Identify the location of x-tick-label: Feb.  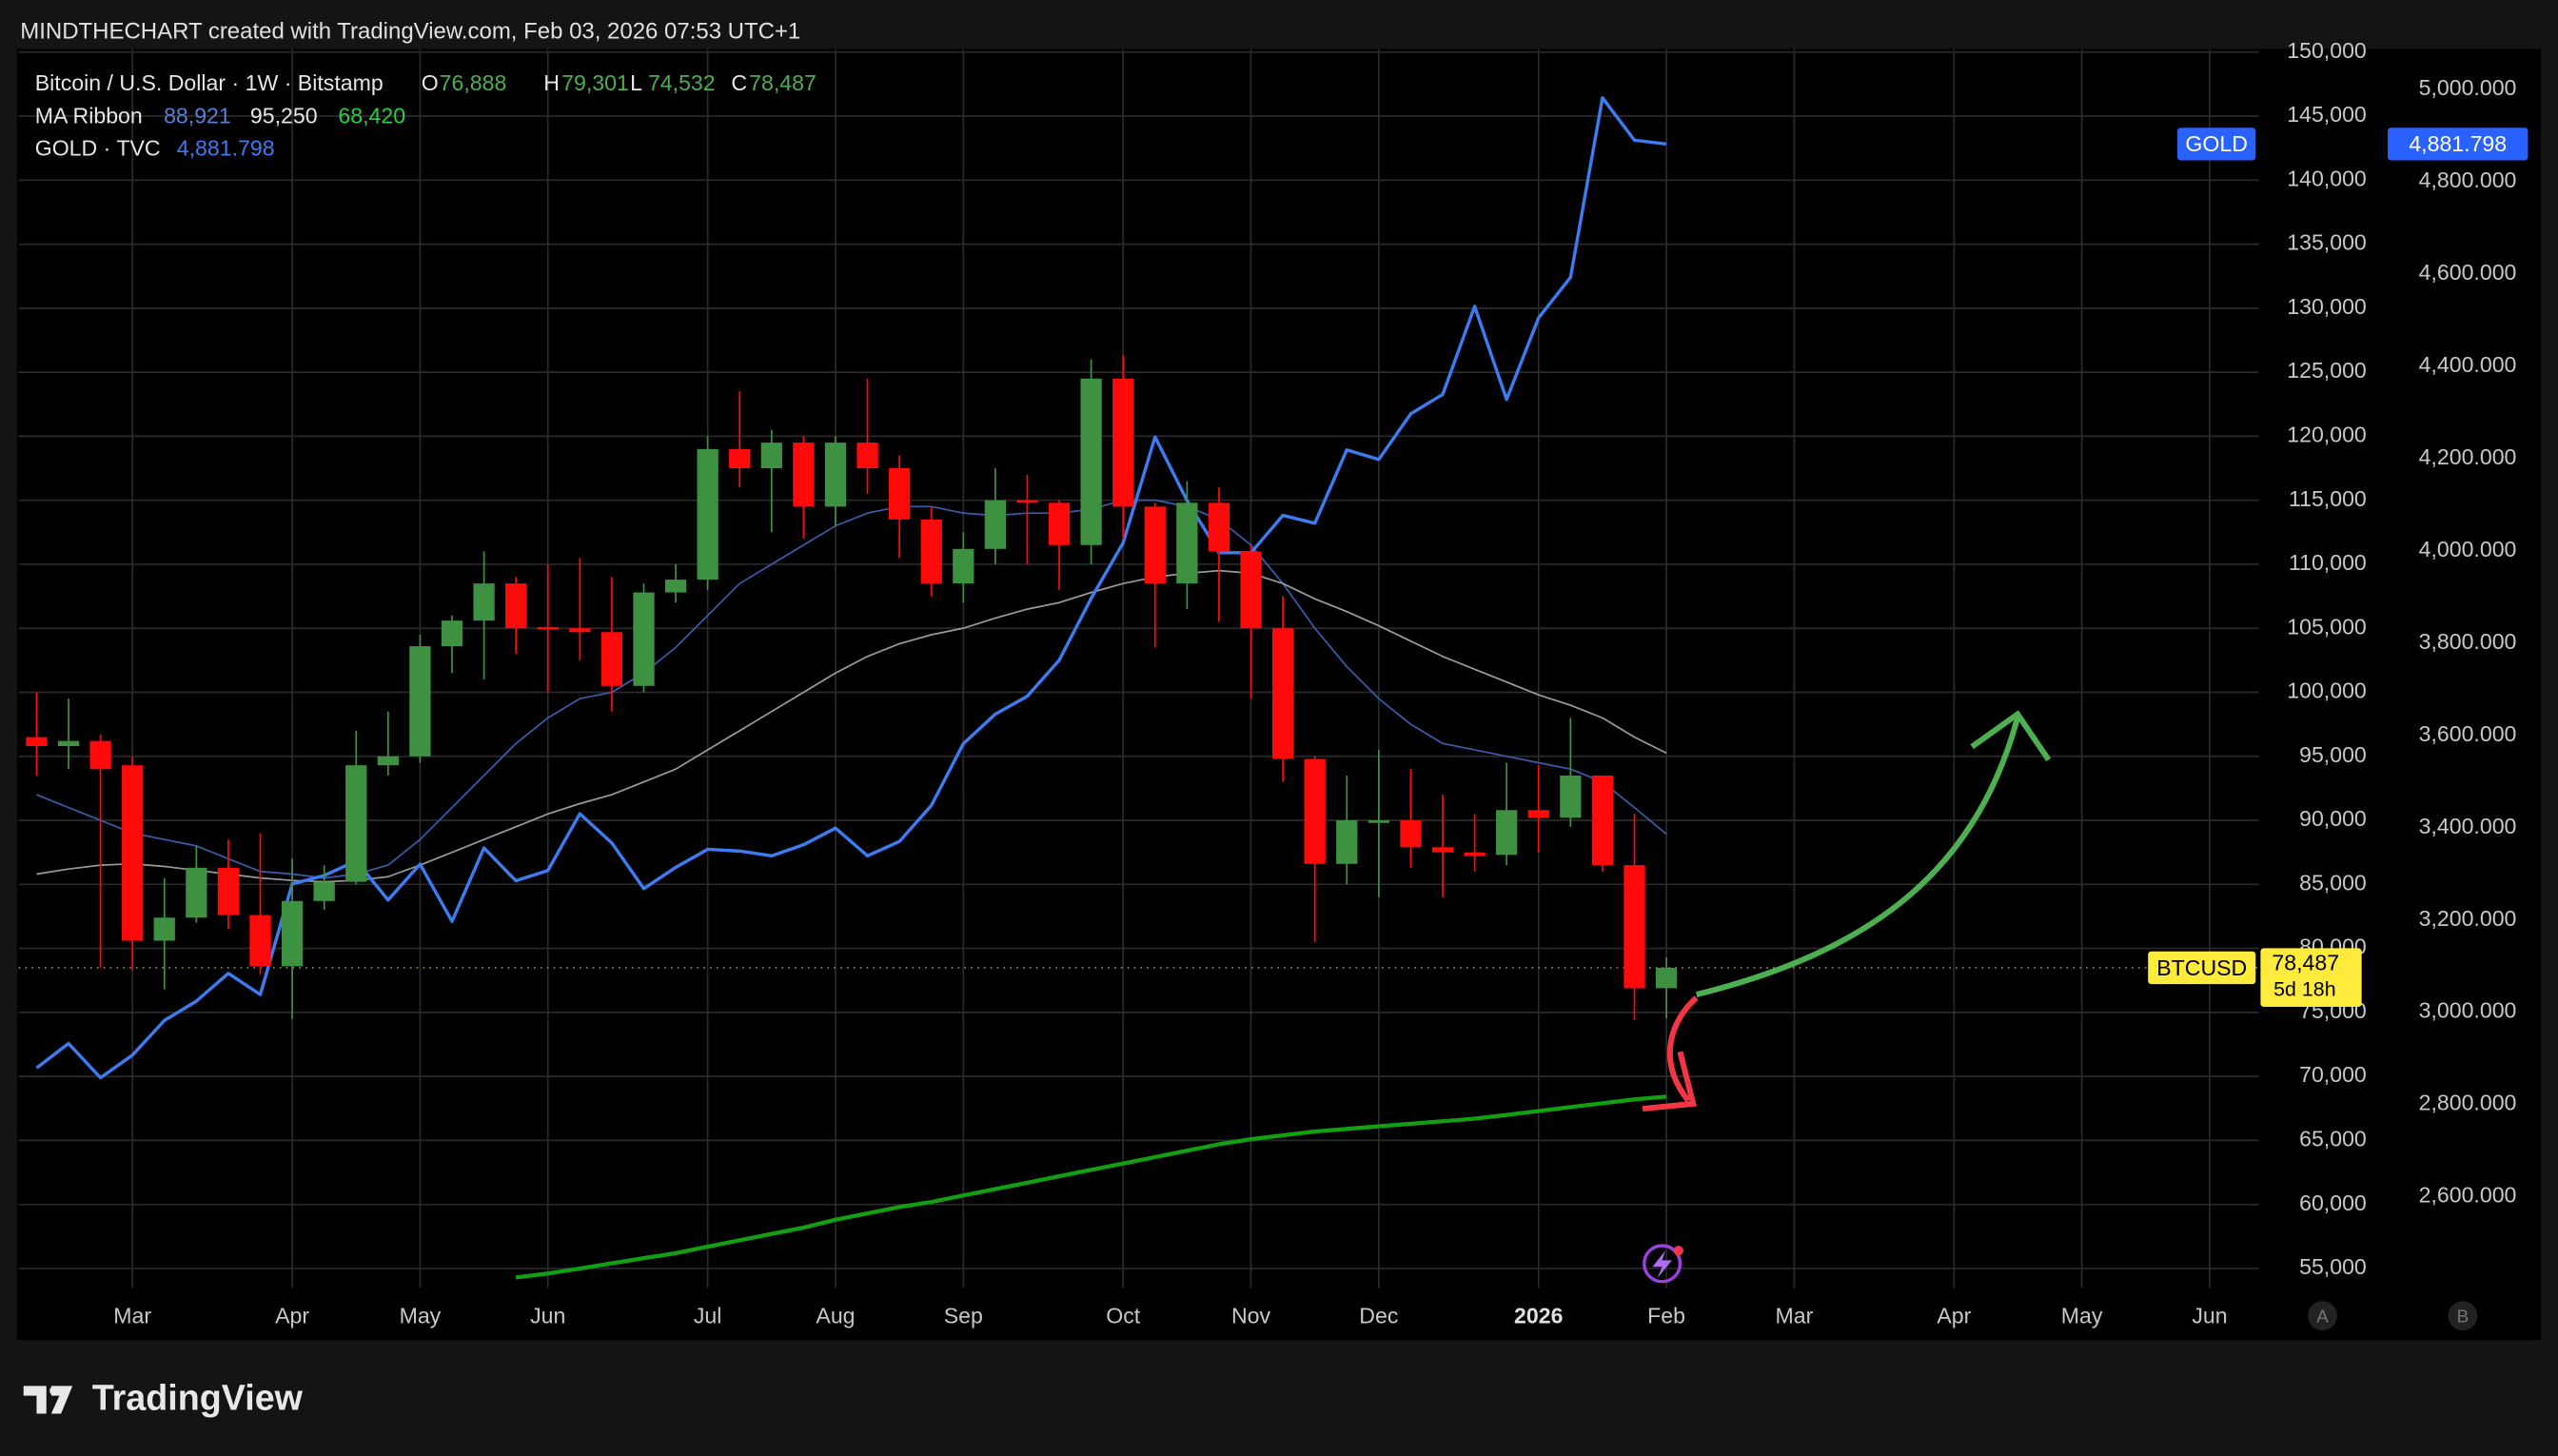
(1666, 1315).